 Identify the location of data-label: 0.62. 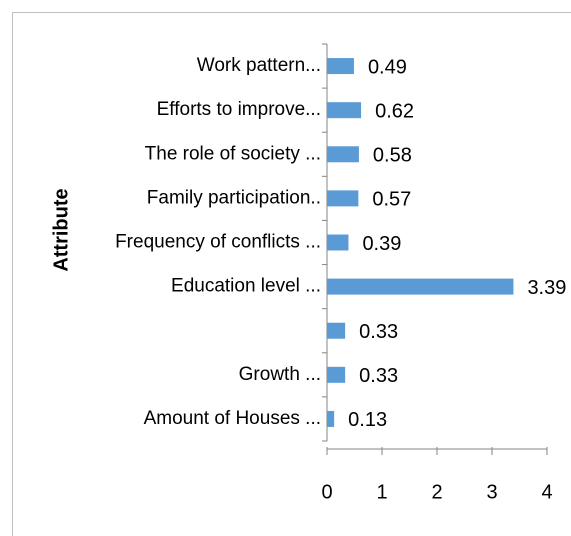
(394, 111).